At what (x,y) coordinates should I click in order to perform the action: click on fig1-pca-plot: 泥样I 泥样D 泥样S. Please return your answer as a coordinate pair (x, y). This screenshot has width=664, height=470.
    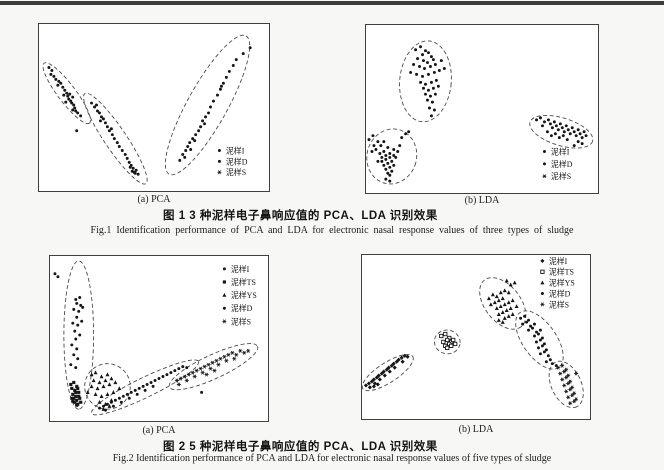
    Looking at the image, I should click on (154, 107).